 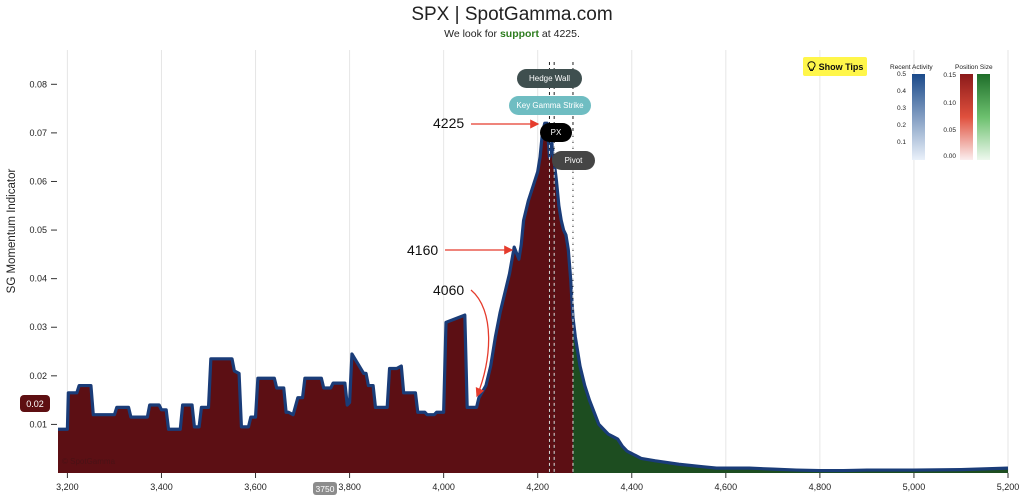 I want to click on x-tick-label: 5,000, so click(x=914, y=487).